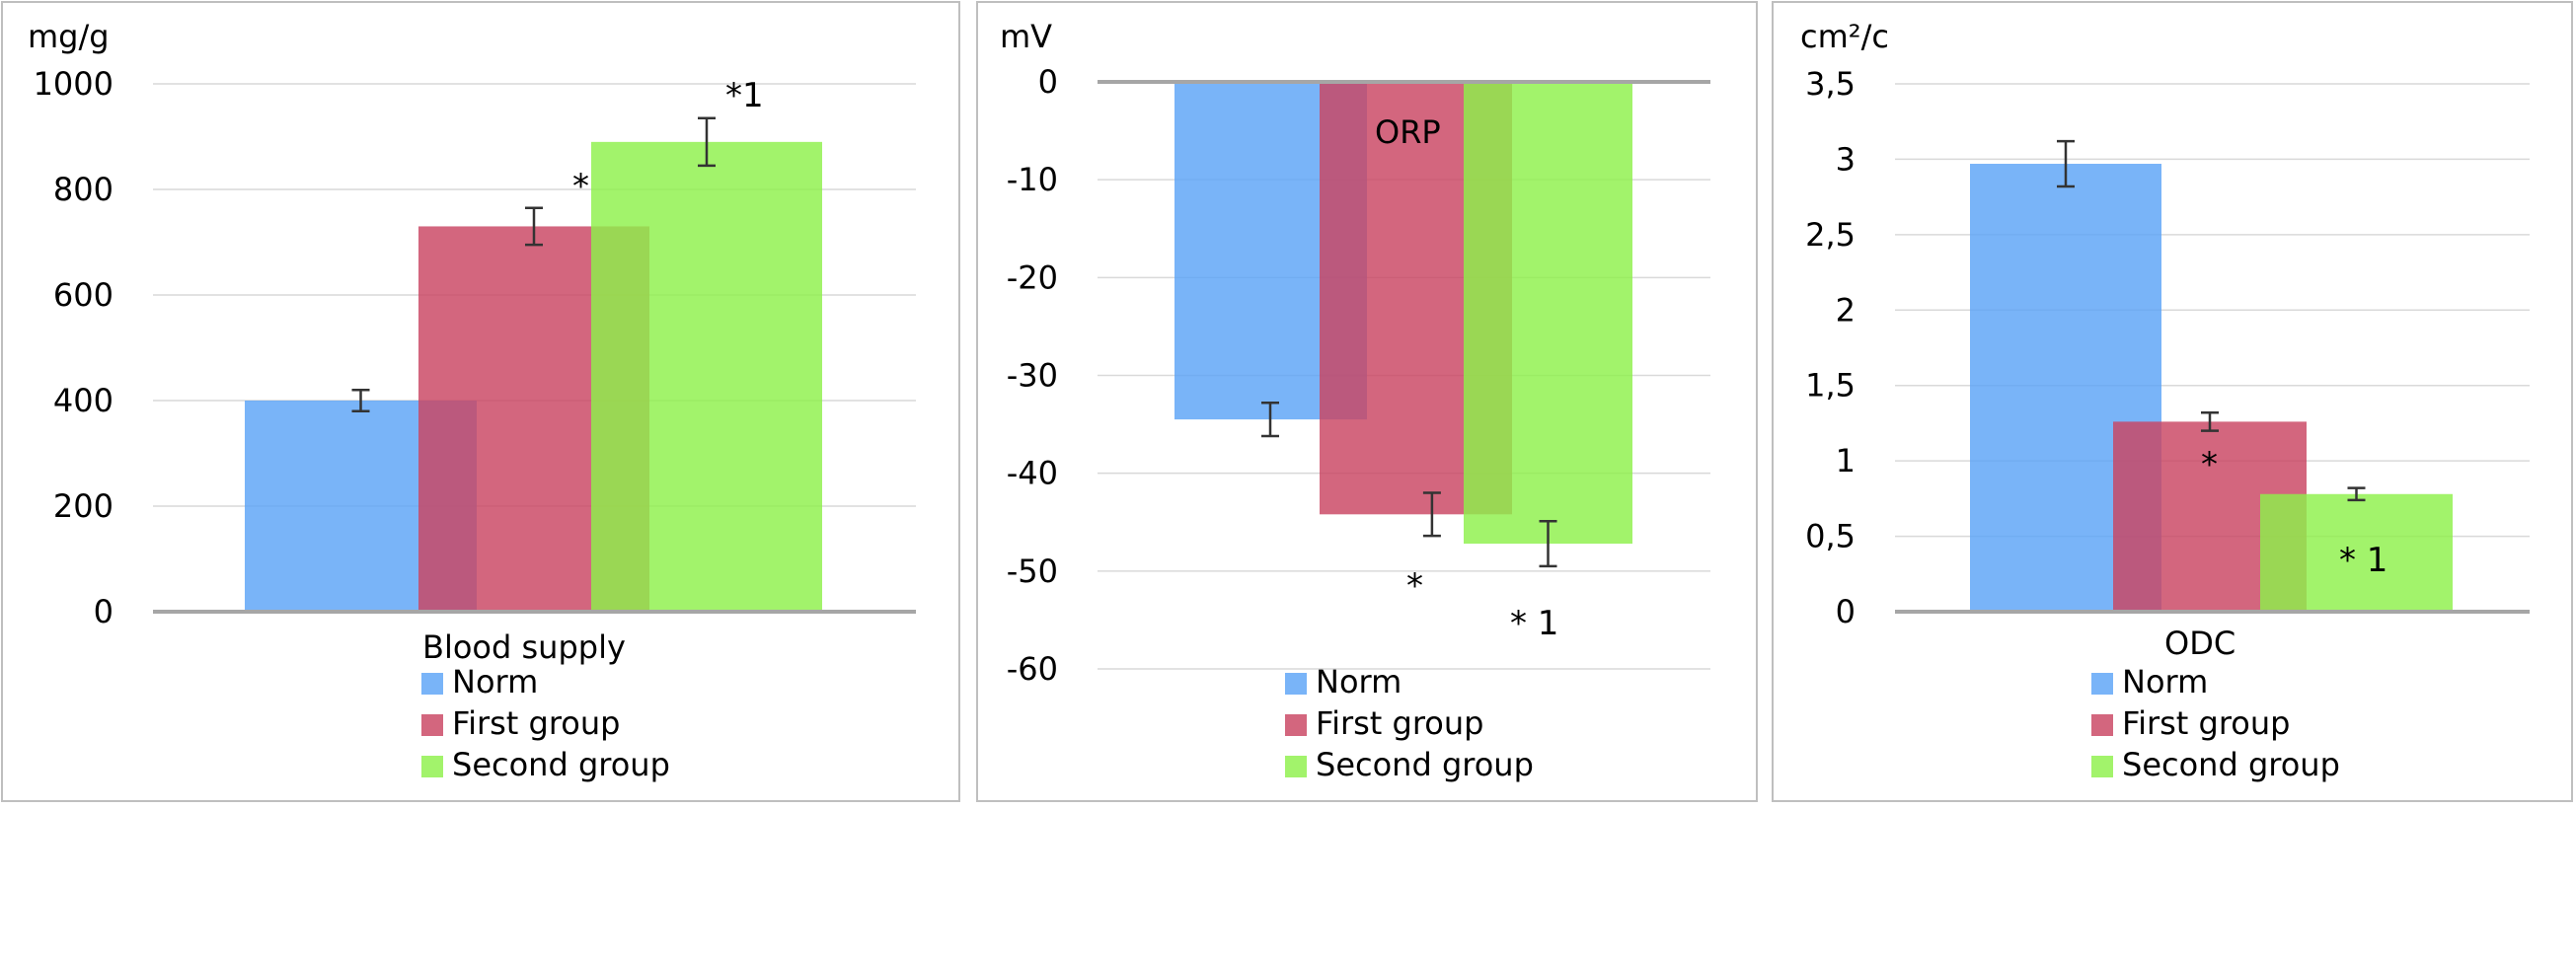 The height and width of the screenshot is (957, 2576). I want to click on y-tick-label: -20, so click(1032, 277).